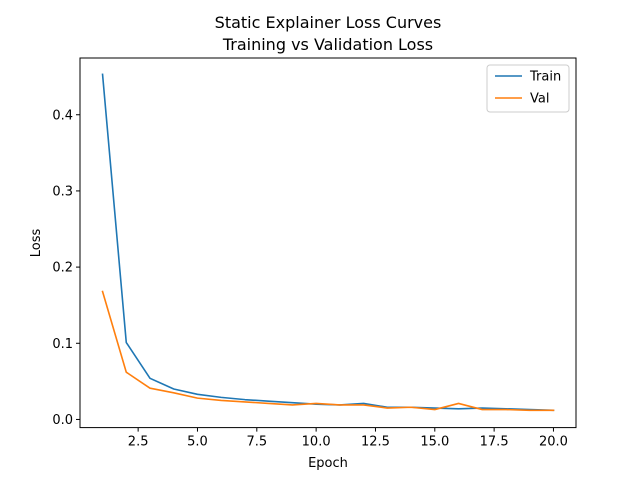  What do you see at coordinates (553, 442) in the screenshot?
I see `x-tick-label: 20.0` at bounding box center [553, 442].